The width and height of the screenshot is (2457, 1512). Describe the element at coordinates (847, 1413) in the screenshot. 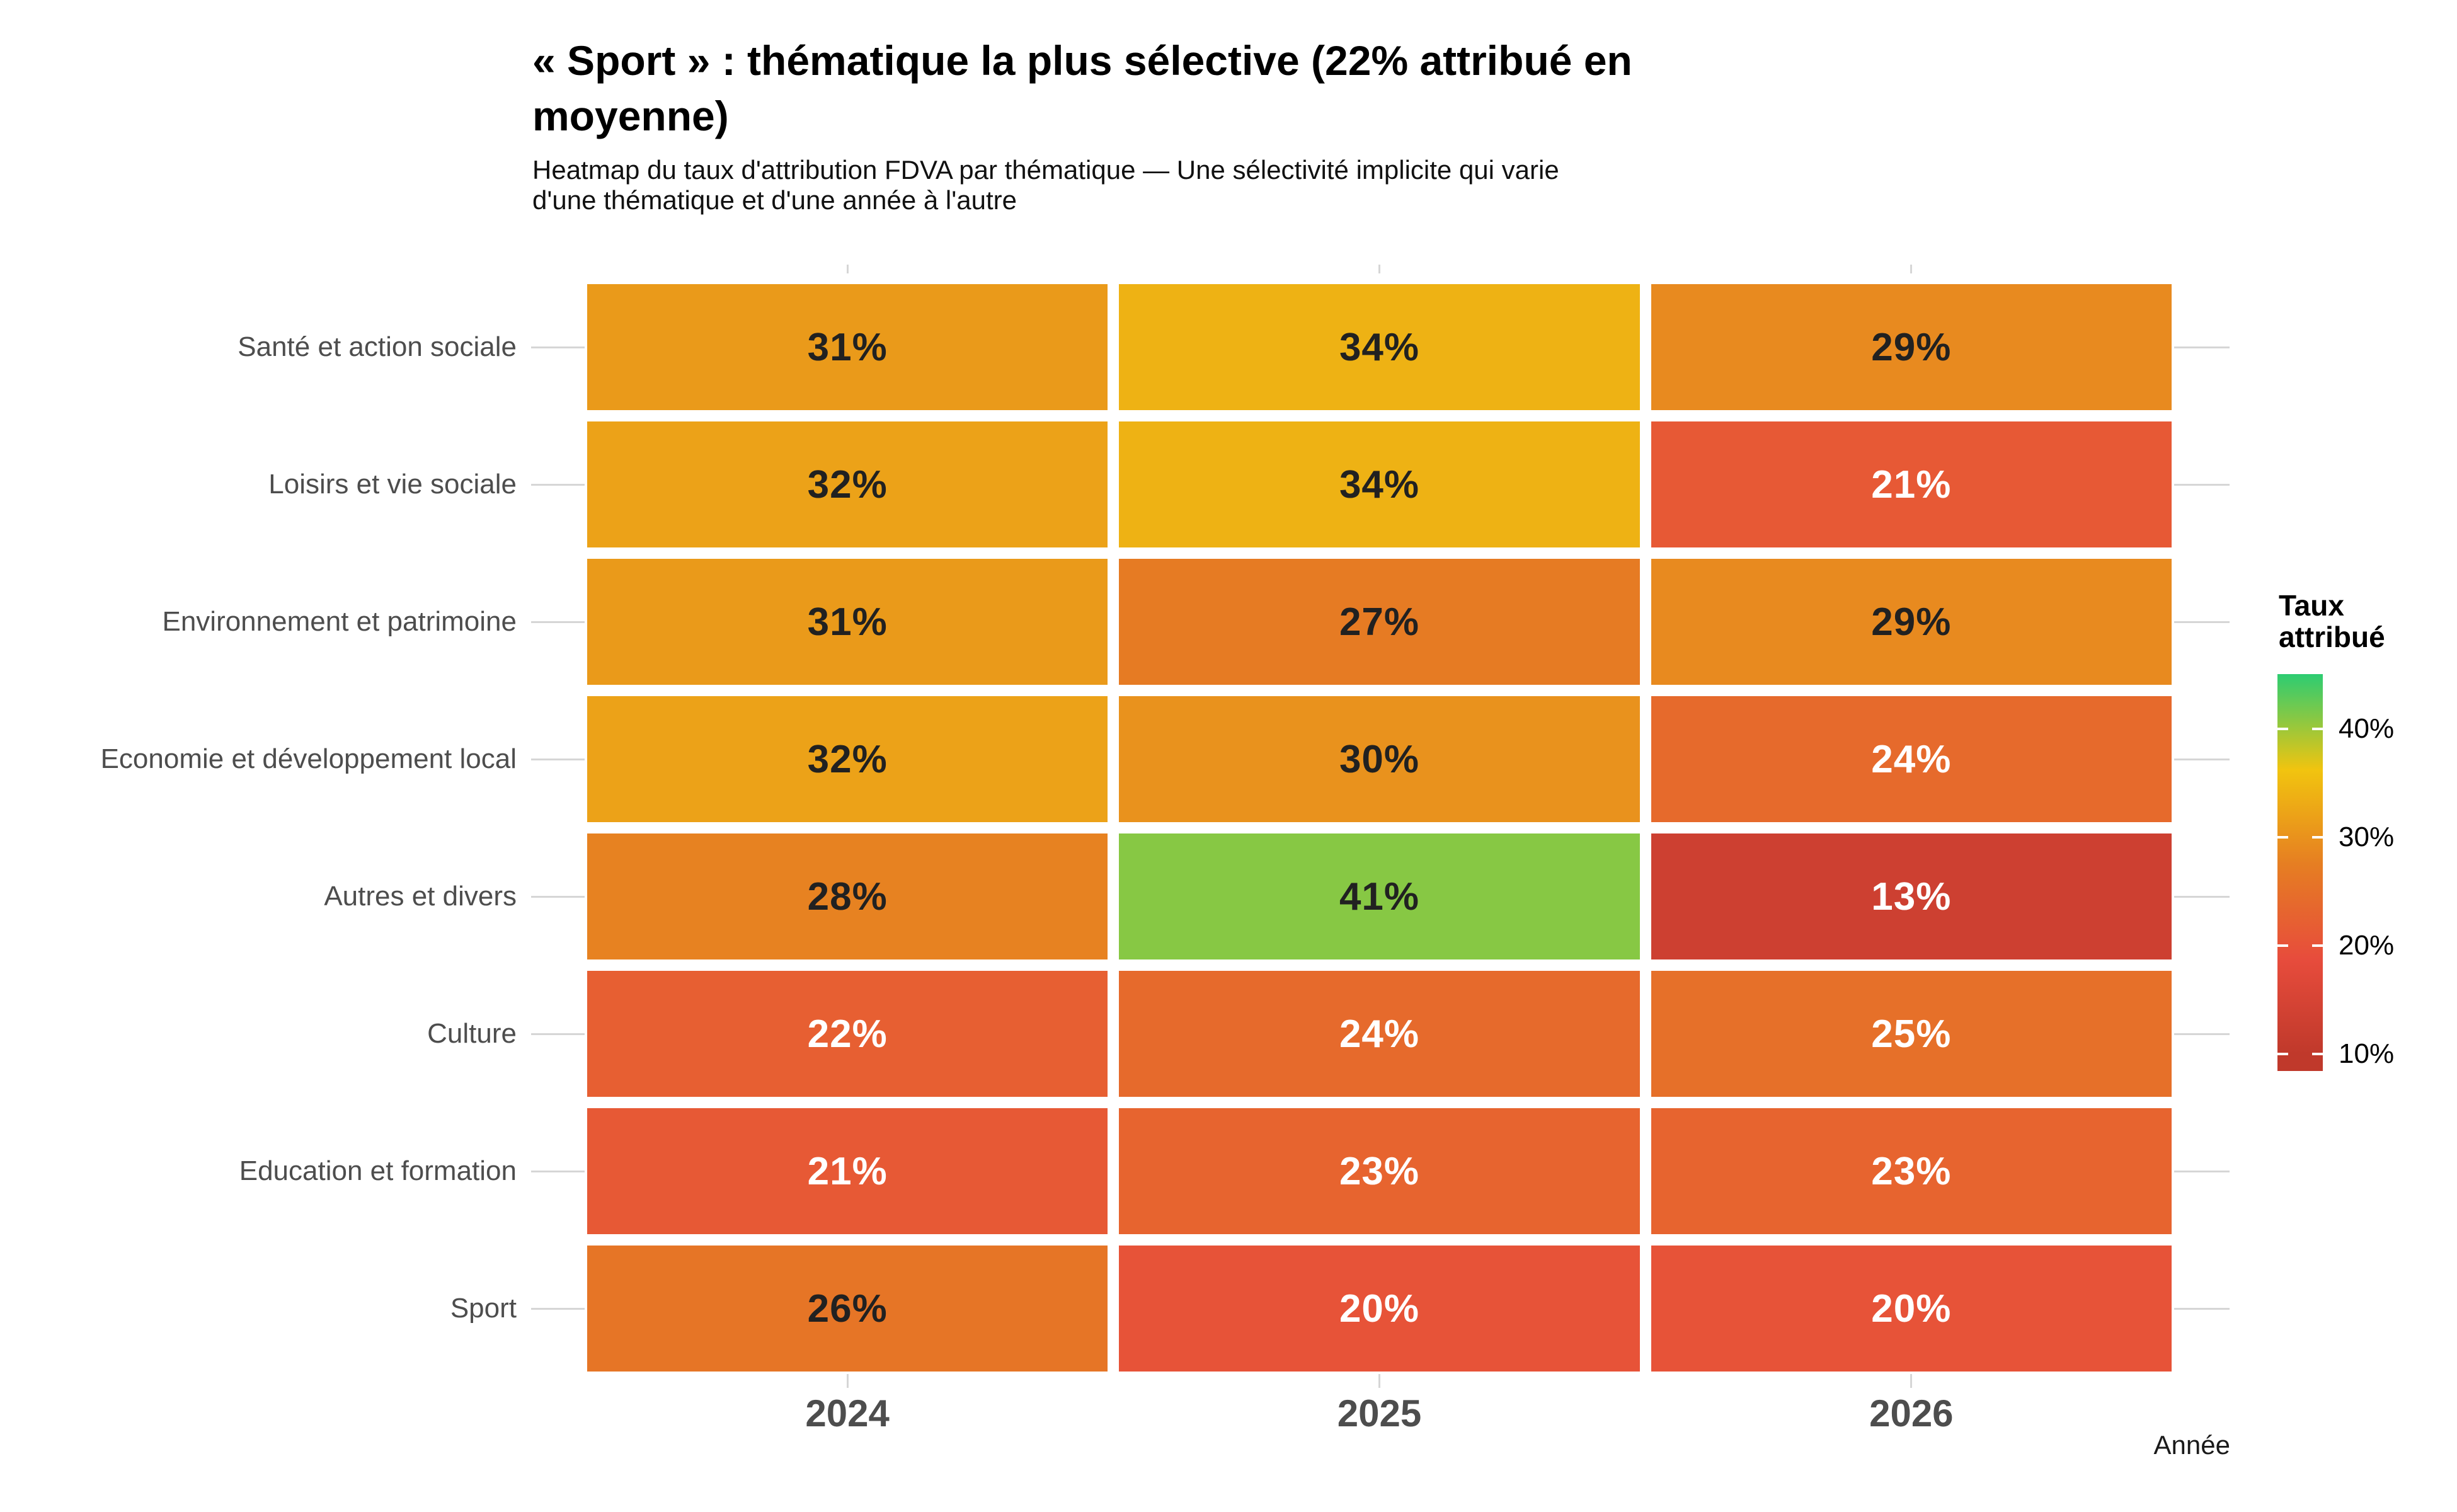

I see `x-axis-label: 2024` at that location.